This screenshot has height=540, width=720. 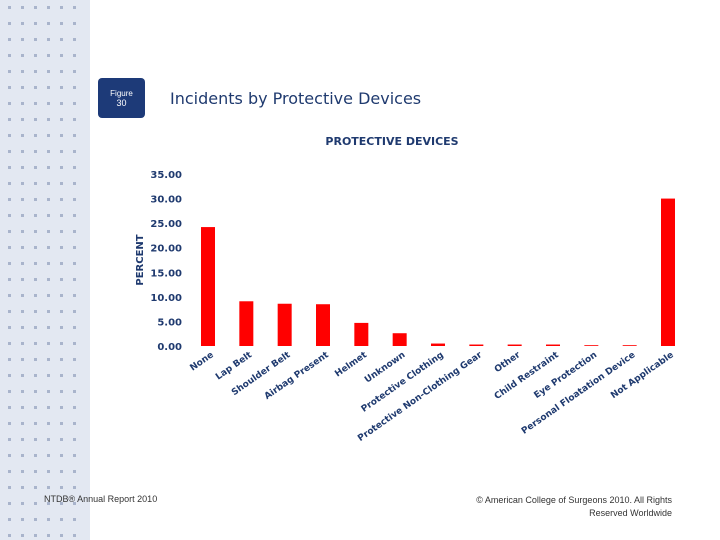 What do you see at coordinates (121, 98) in the screenshot?
I see `figure-badge: Figure 30` at bounding box center [121, 98].